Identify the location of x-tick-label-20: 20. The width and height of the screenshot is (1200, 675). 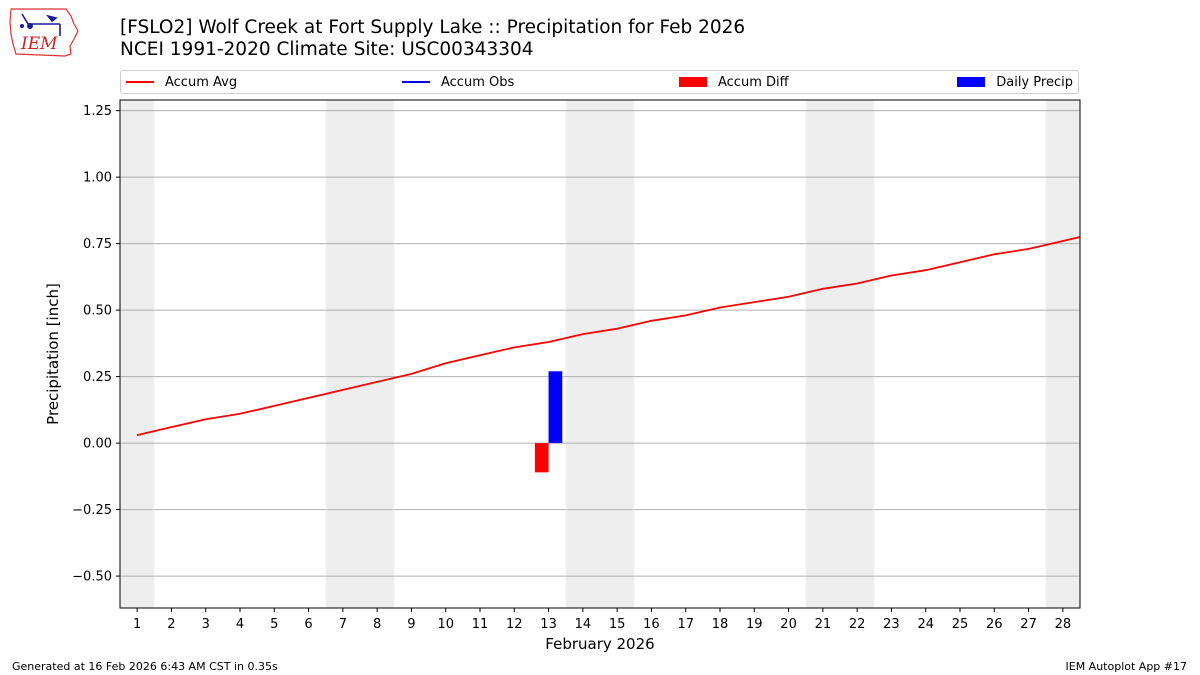
(788, 624).